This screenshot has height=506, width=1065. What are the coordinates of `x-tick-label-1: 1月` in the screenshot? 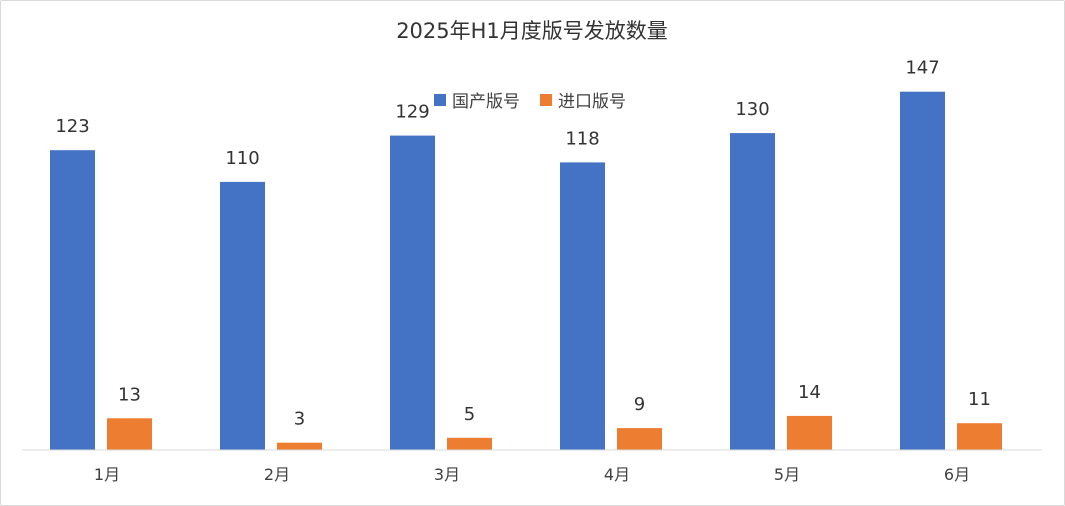 It's located at (107, 474).